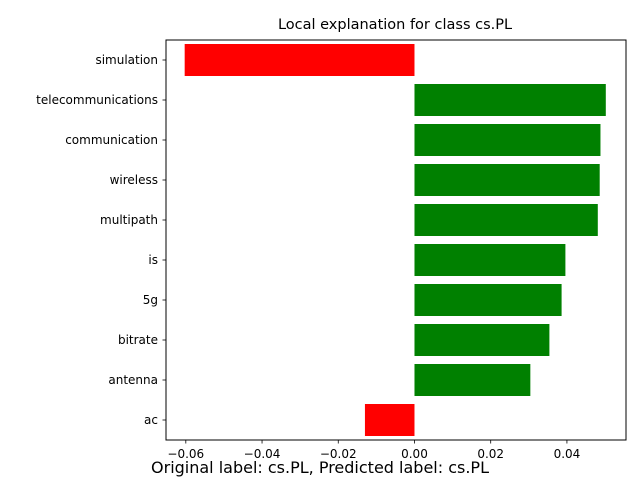 Image resolution: width=640 pixels, height=480 pixels. Describe the element at coordinates (151, 420) in the screenshot. I see `y-tick-label: ac` at that location.